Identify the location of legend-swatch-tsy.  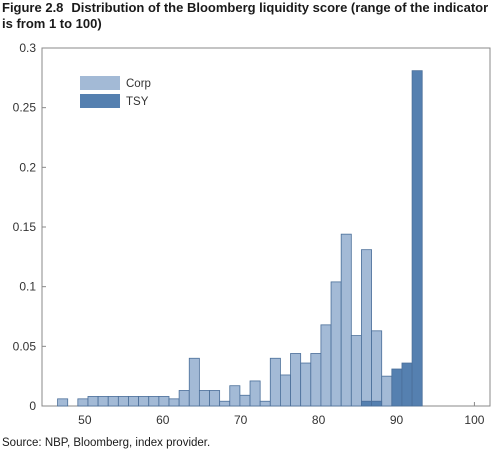
(100, 101).